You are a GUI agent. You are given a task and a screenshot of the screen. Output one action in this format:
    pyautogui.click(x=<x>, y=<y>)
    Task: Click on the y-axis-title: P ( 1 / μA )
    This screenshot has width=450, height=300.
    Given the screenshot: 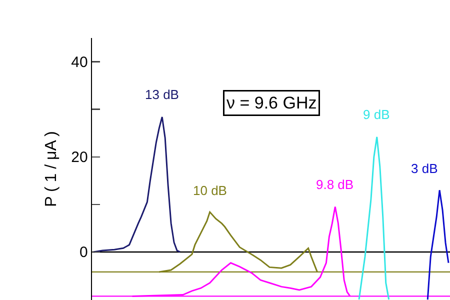 What is the action you would take?
    pyautogui.click(x=51, y=169)
    